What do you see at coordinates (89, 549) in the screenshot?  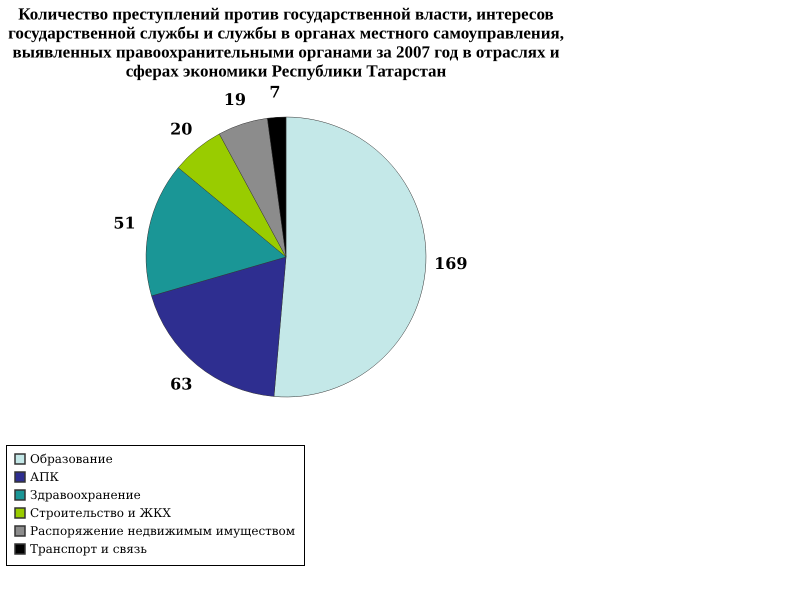 I see `legend-label: Транспорт и связь` at bounding box center [89, 549].